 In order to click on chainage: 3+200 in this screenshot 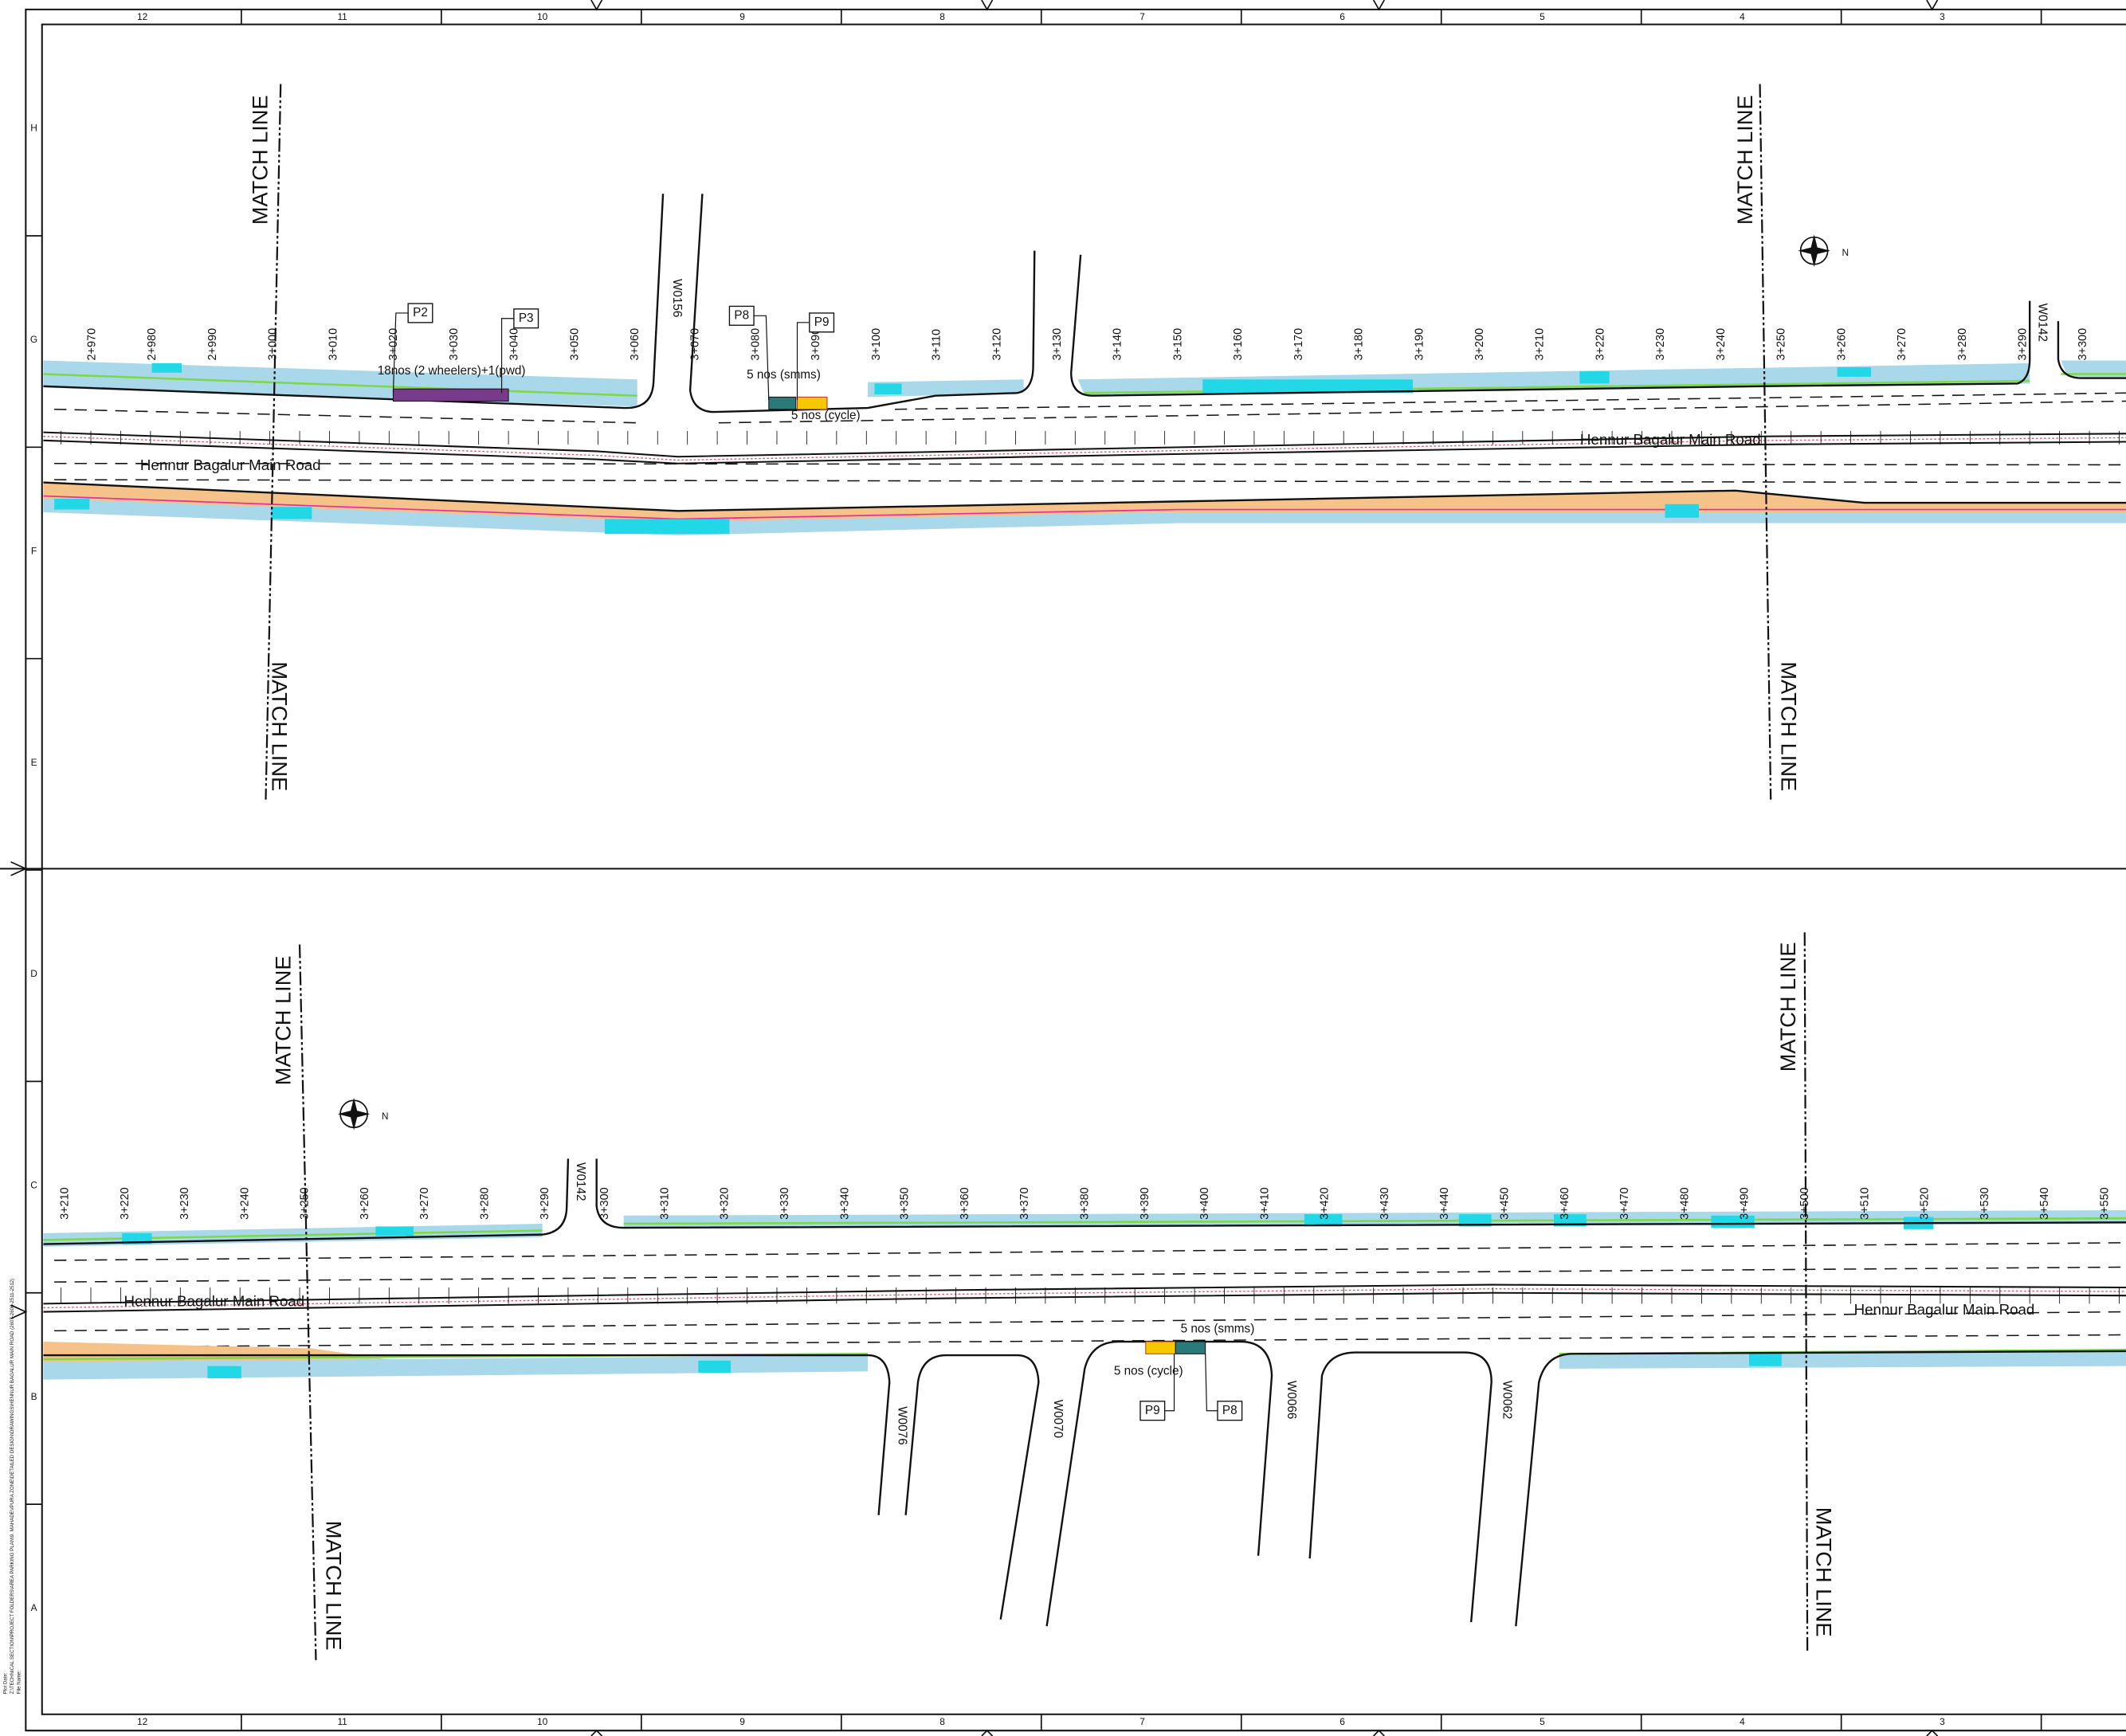, I will do `click(1479, 344)`.